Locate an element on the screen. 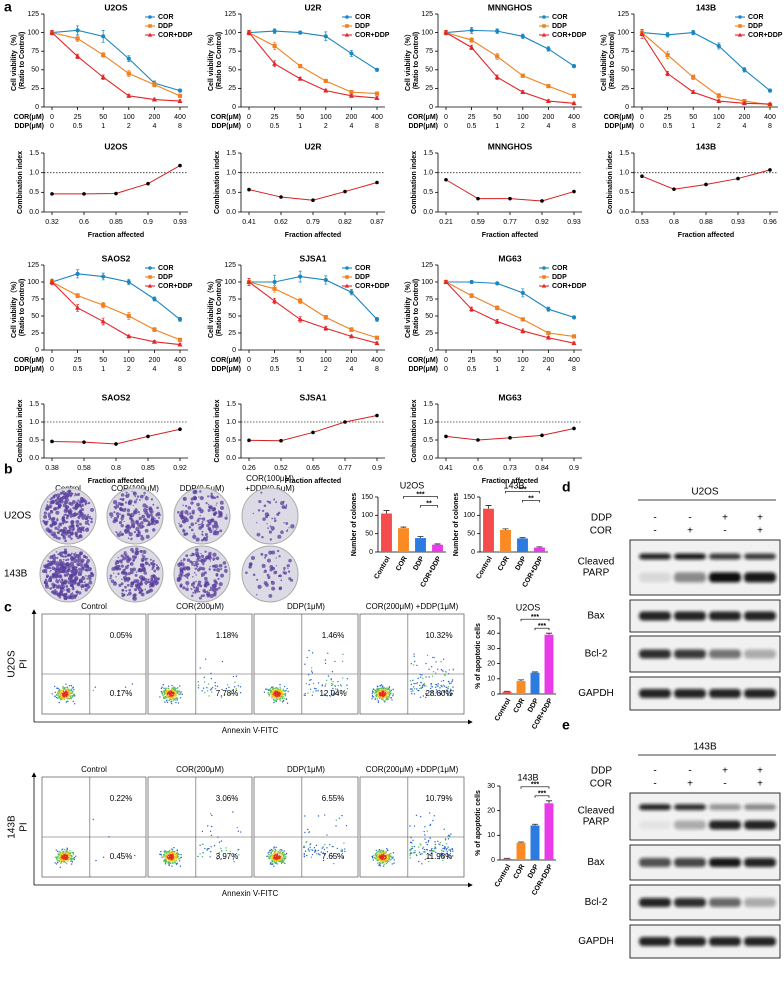  blot is located at coordinates (705, 616).